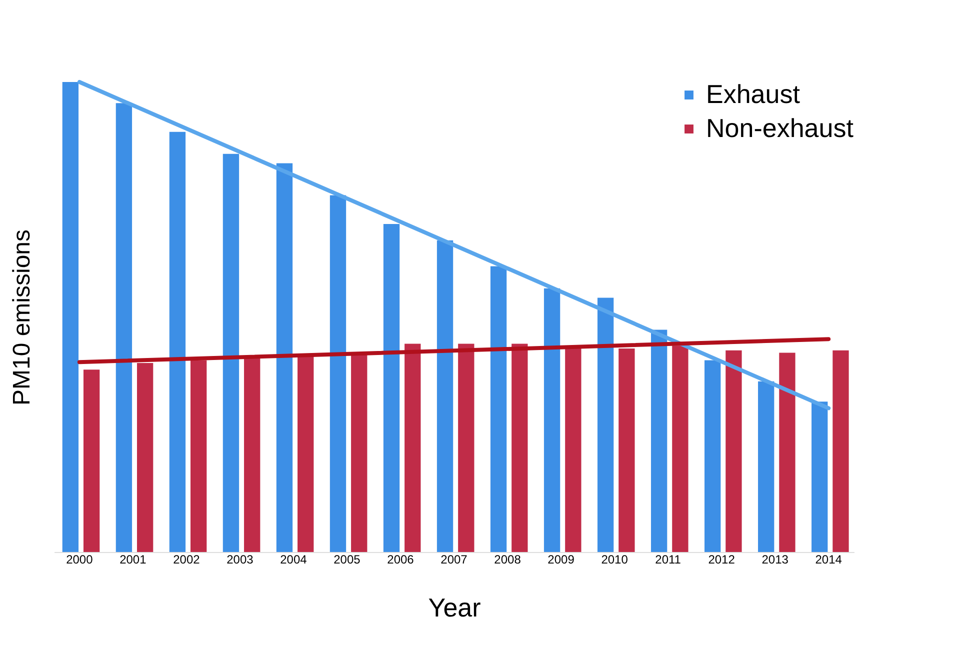 This screenshot has width=963, height=648. I want to click on y-axis-title: PM10 emissions, so click(22, 317).